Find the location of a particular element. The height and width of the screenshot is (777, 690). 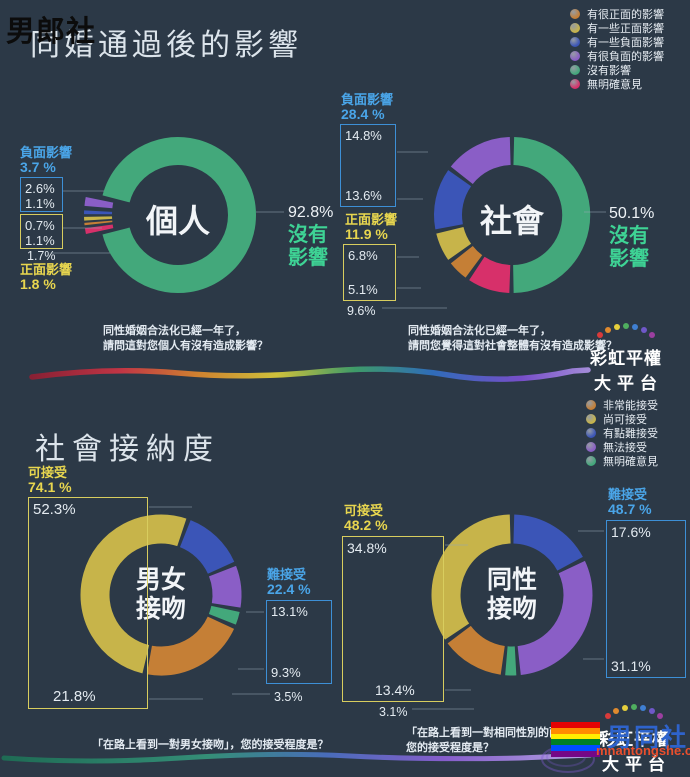

legend-item-label: 有一些正面影響 is located at coordinates (625, 28).